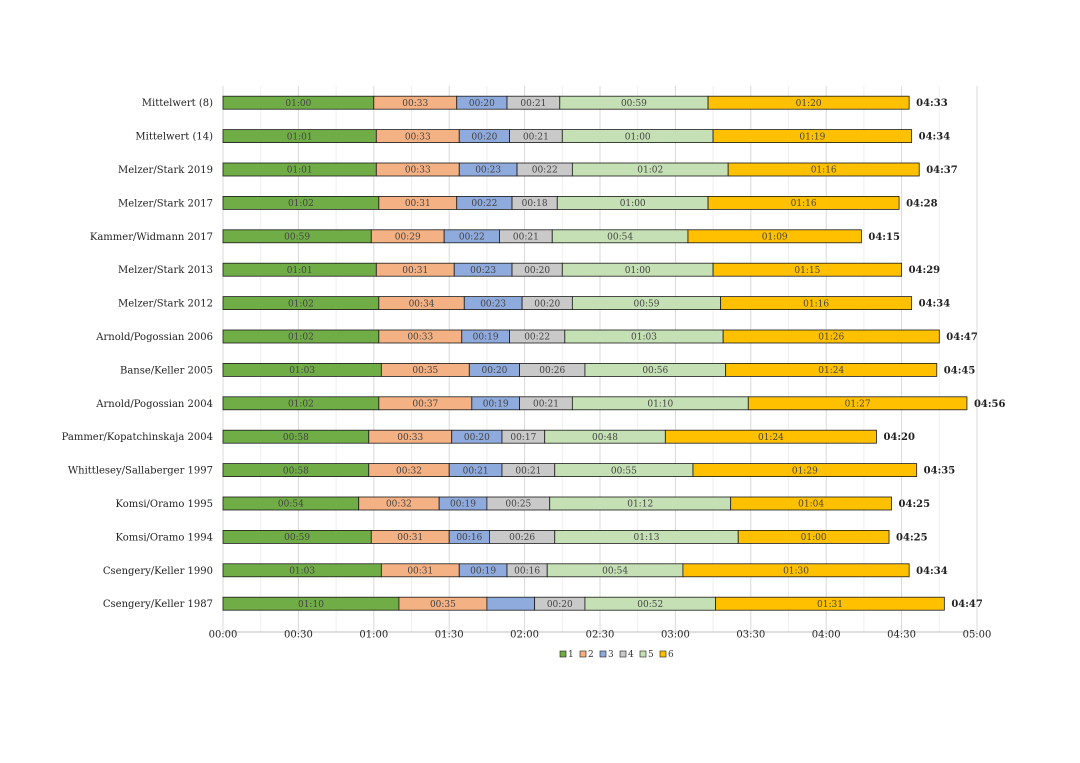 Image resolution: width=1080 pixels, height=763 pixels. Describe the element at coordinates (449, 635) in the screenshot. I see `x-tick-label: 01:30` at that location.